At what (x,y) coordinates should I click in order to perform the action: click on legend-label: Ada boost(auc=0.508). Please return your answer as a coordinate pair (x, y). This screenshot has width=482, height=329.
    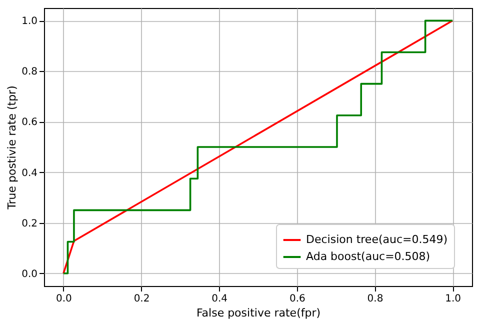
    Looking at the image, I should click on (368, 256).